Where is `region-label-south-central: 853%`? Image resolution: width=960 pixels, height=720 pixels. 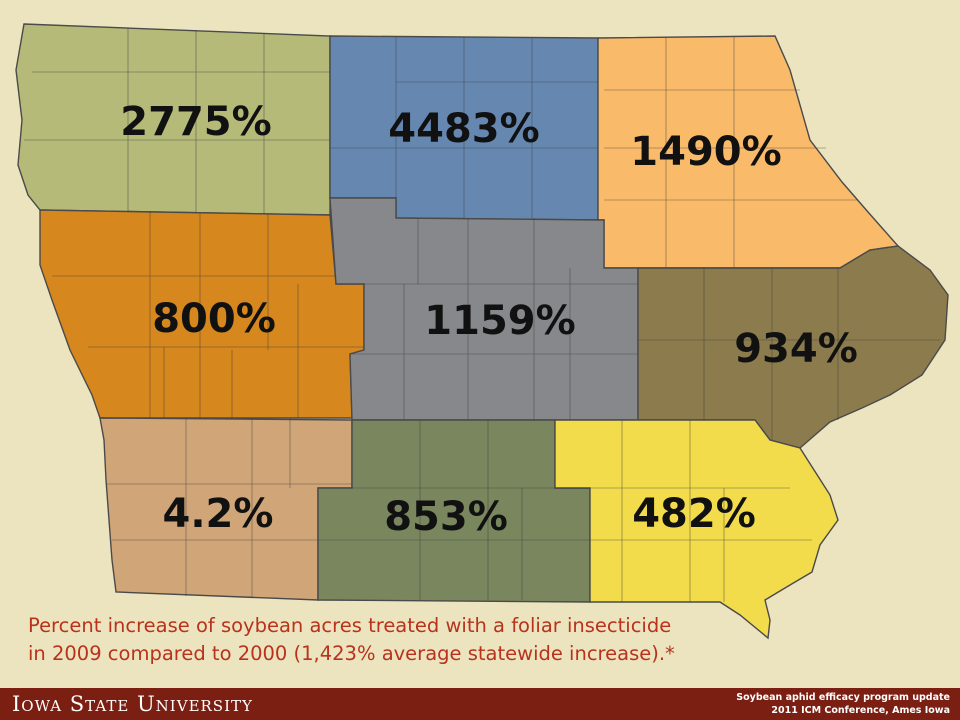
region-label-south-central: 853% is located at coordinates (446, 517).